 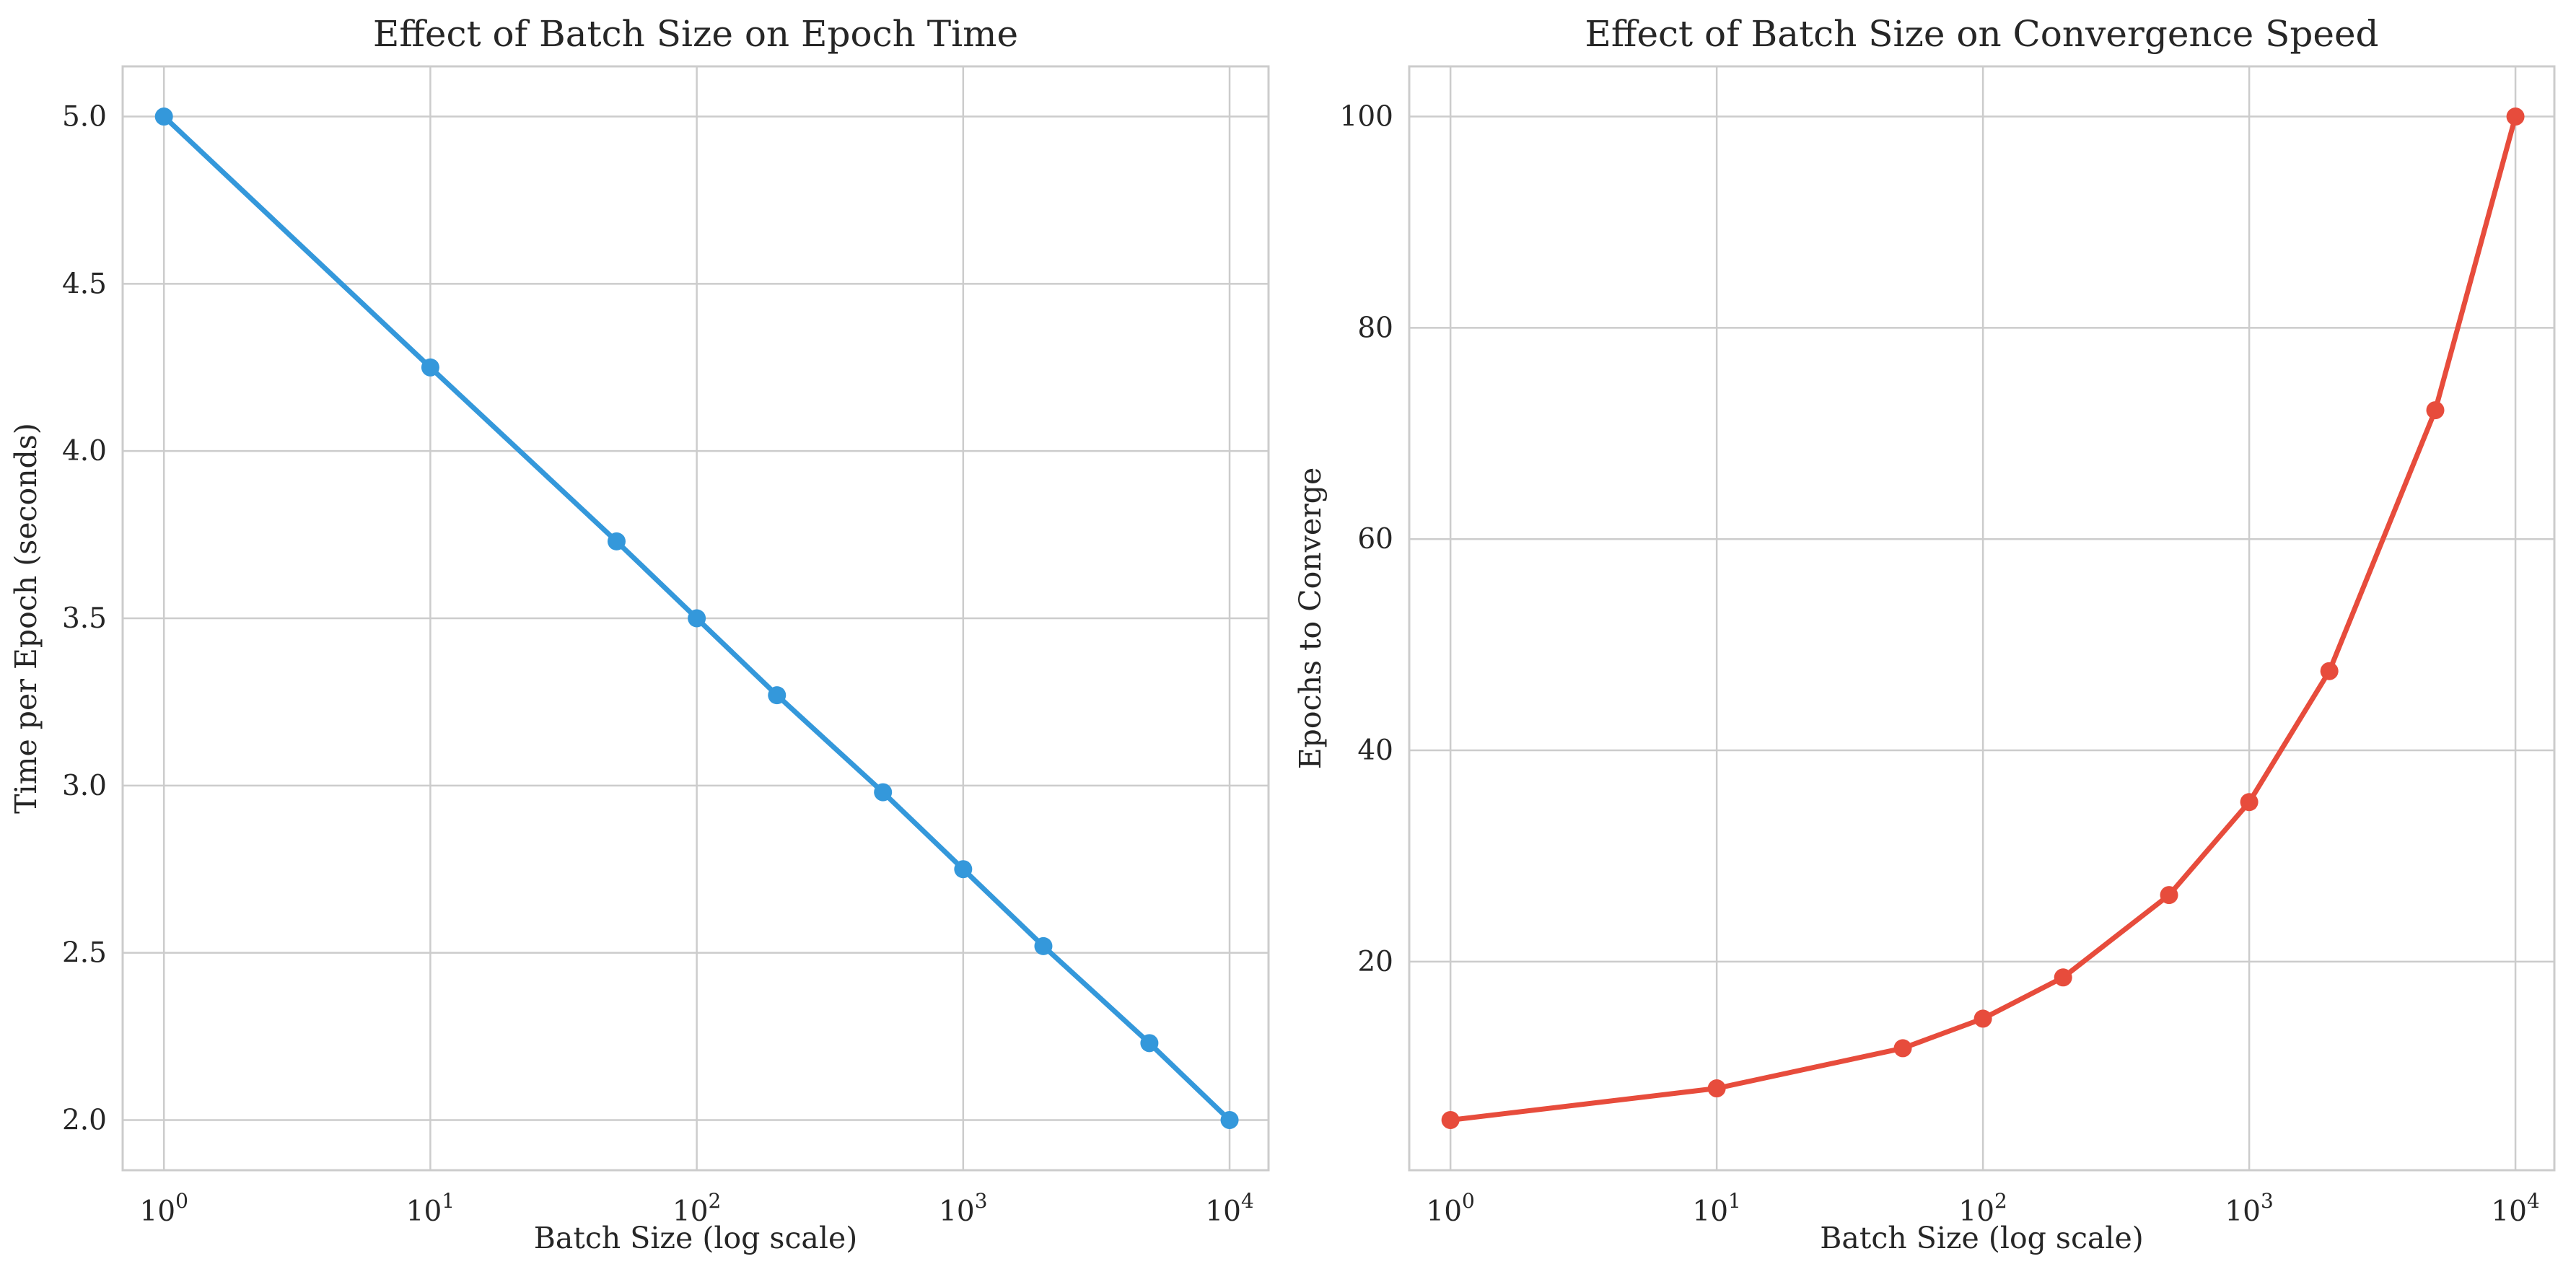 I want to click on y-tick-label: 20, so click(x=1375, y=962).